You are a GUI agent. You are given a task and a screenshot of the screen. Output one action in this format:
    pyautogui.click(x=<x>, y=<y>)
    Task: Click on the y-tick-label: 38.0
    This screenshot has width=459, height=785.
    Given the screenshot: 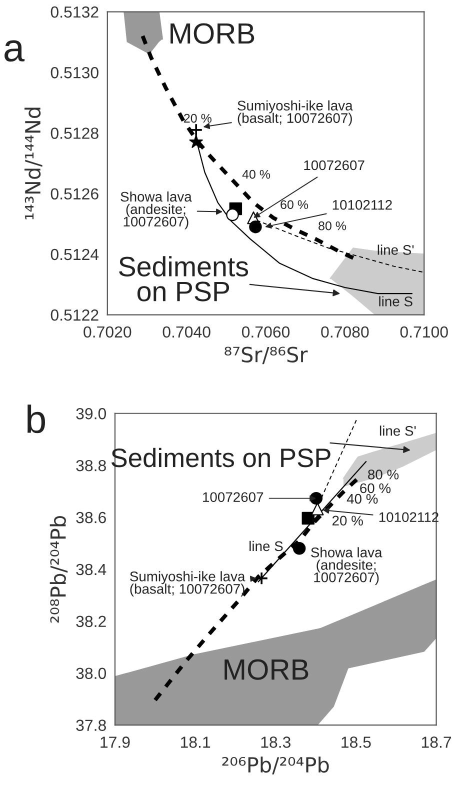 What is the action you would take?
    pyautogui.click(x=91, y=674)
    